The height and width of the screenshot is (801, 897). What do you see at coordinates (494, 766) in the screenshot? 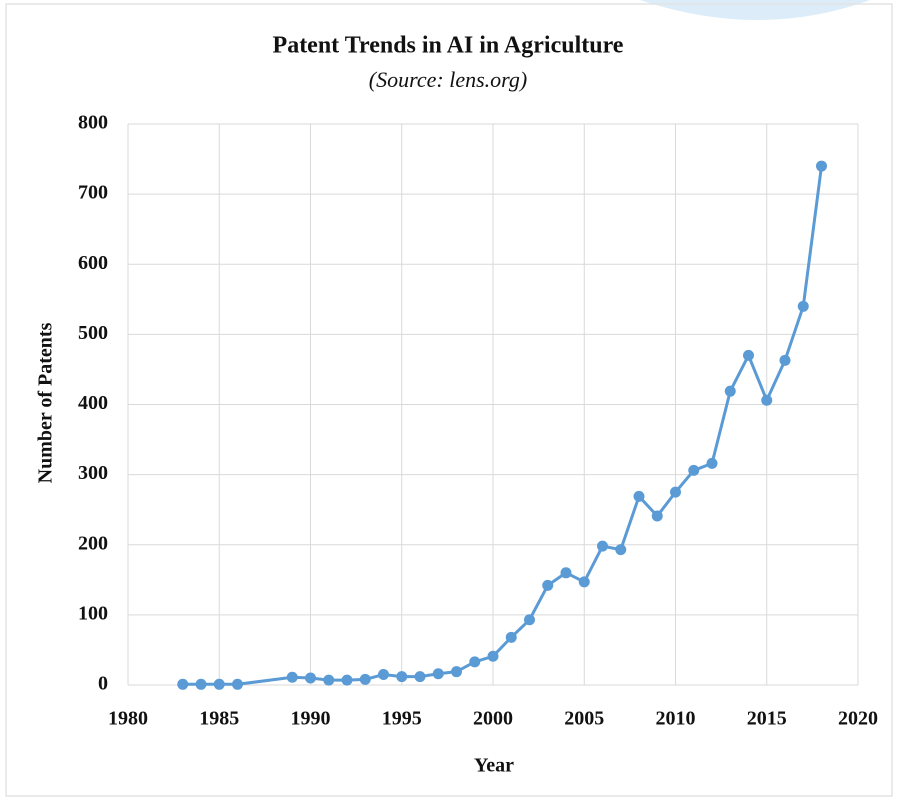
I see `x-axis-label: Year` at bounding box center [494, 766].